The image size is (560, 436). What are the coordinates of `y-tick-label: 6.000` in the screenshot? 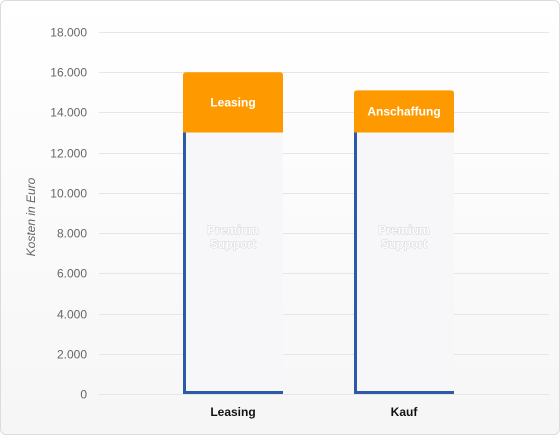 It's located at (72, 274).